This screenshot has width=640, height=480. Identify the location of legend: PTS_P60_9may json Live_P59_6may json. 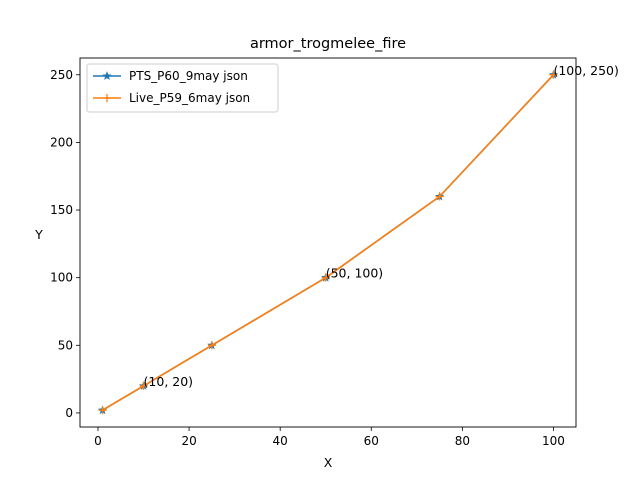
(182, 88).